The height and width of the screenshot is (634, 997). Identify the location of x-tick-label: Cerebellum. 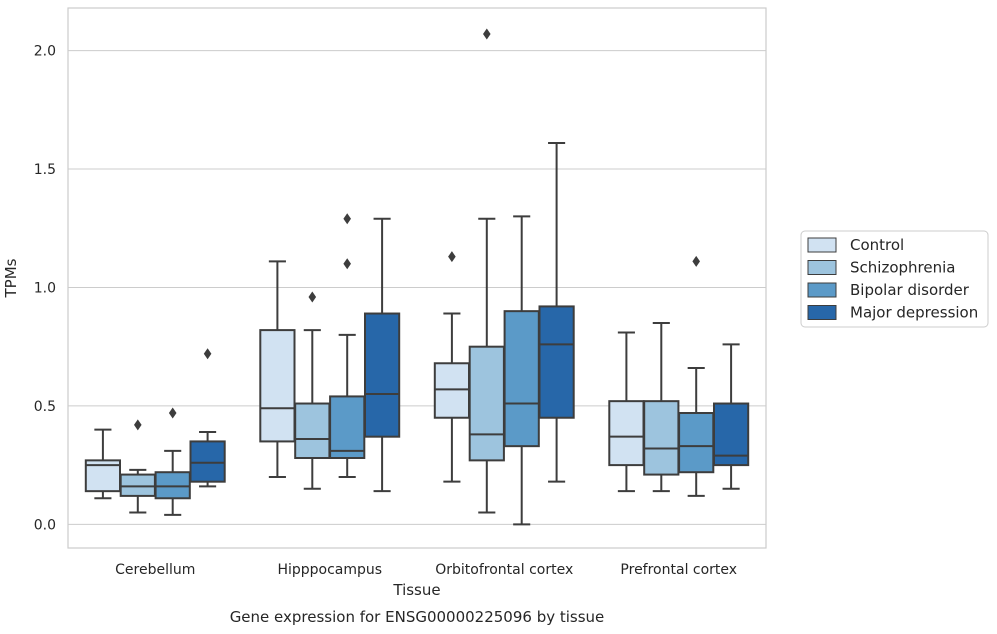
(155, 570).